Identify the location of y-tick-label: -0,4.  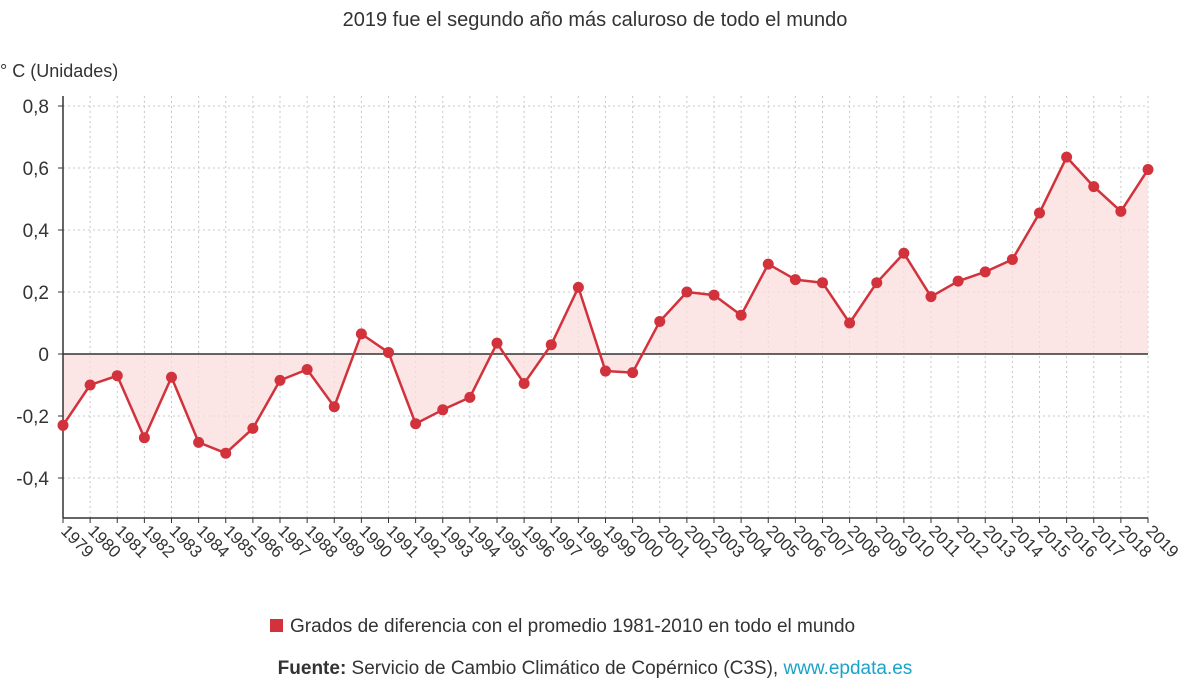
(32, 479).